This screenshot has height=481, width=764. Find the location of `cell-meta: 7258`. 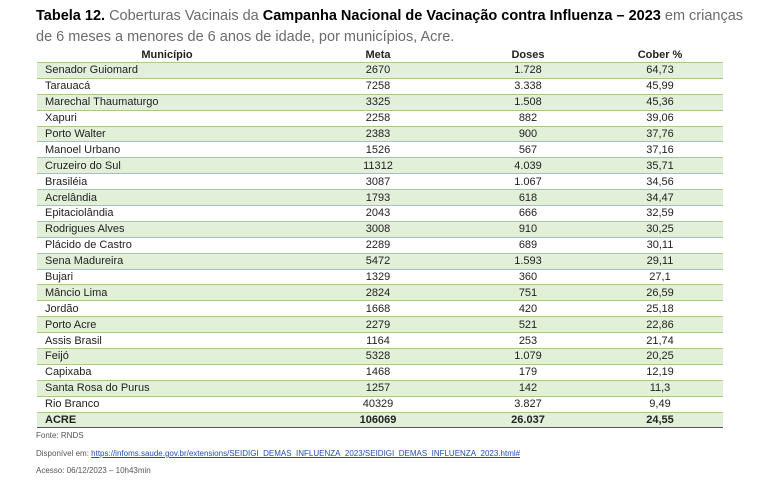

cell-meta: 7258 is located at coordinates (378, 86).